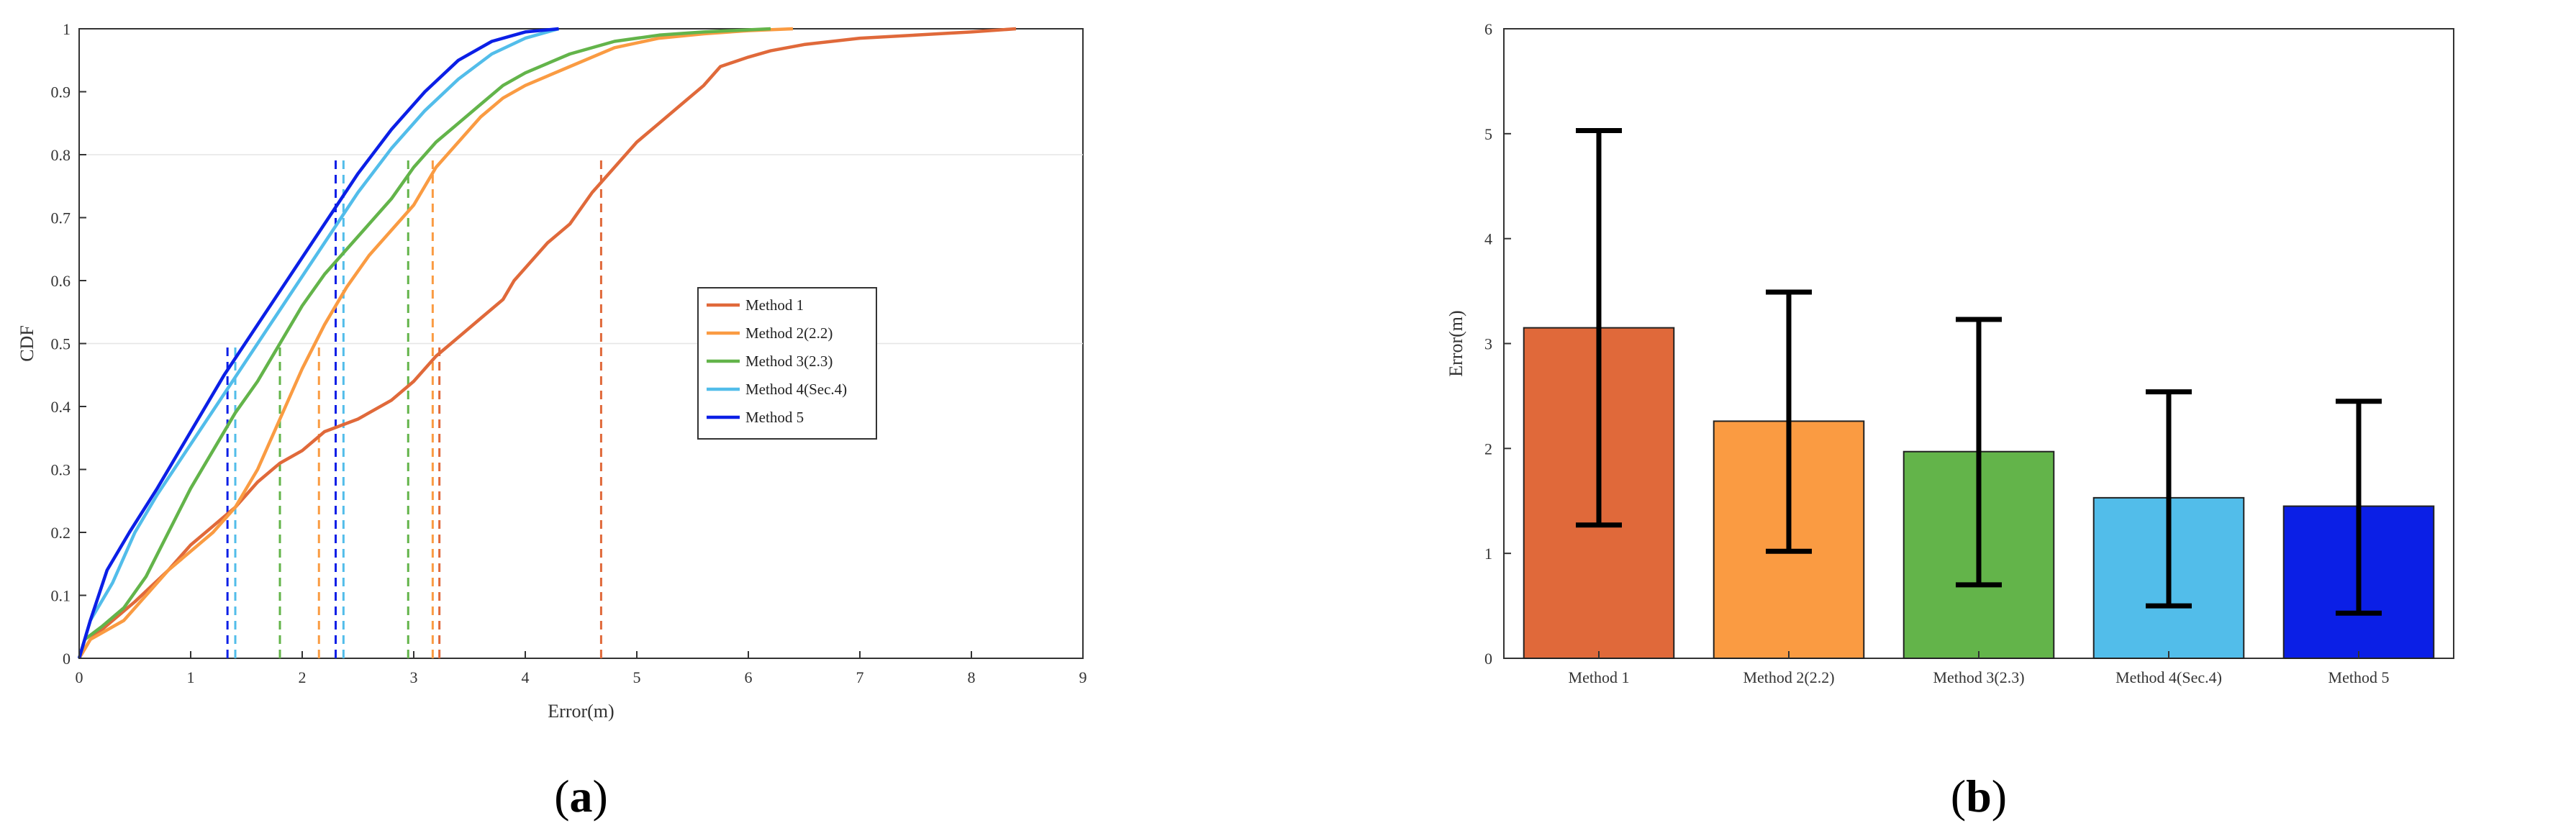 The width and height of the screenshot is (2576, 836). Describe the element at coordinates (61, 155) in the screenshot. I see `y-tick-label: 0.8` at that location.